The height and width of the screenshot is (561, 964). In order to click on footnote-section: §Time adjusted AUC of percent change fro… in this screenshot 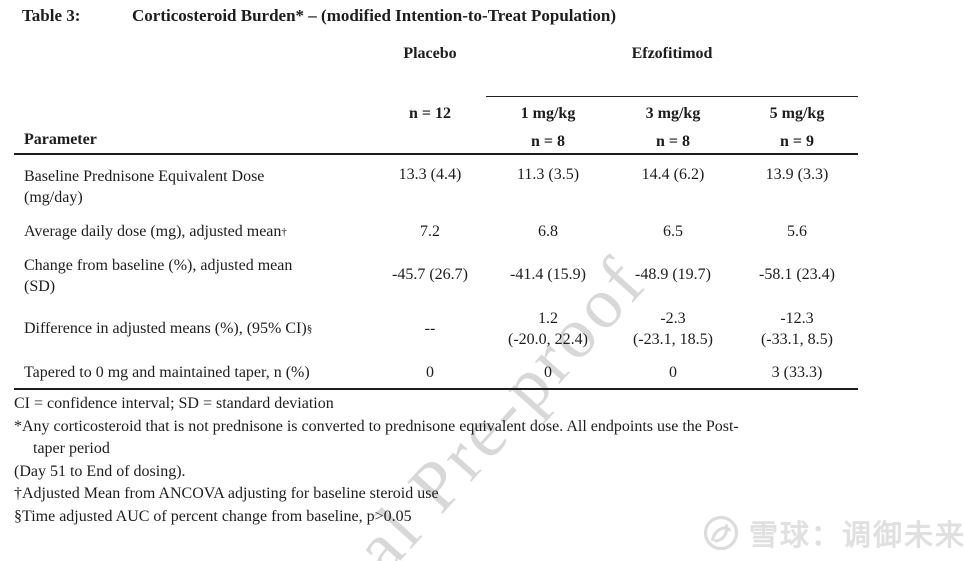, I will do `click(213, 516)`.